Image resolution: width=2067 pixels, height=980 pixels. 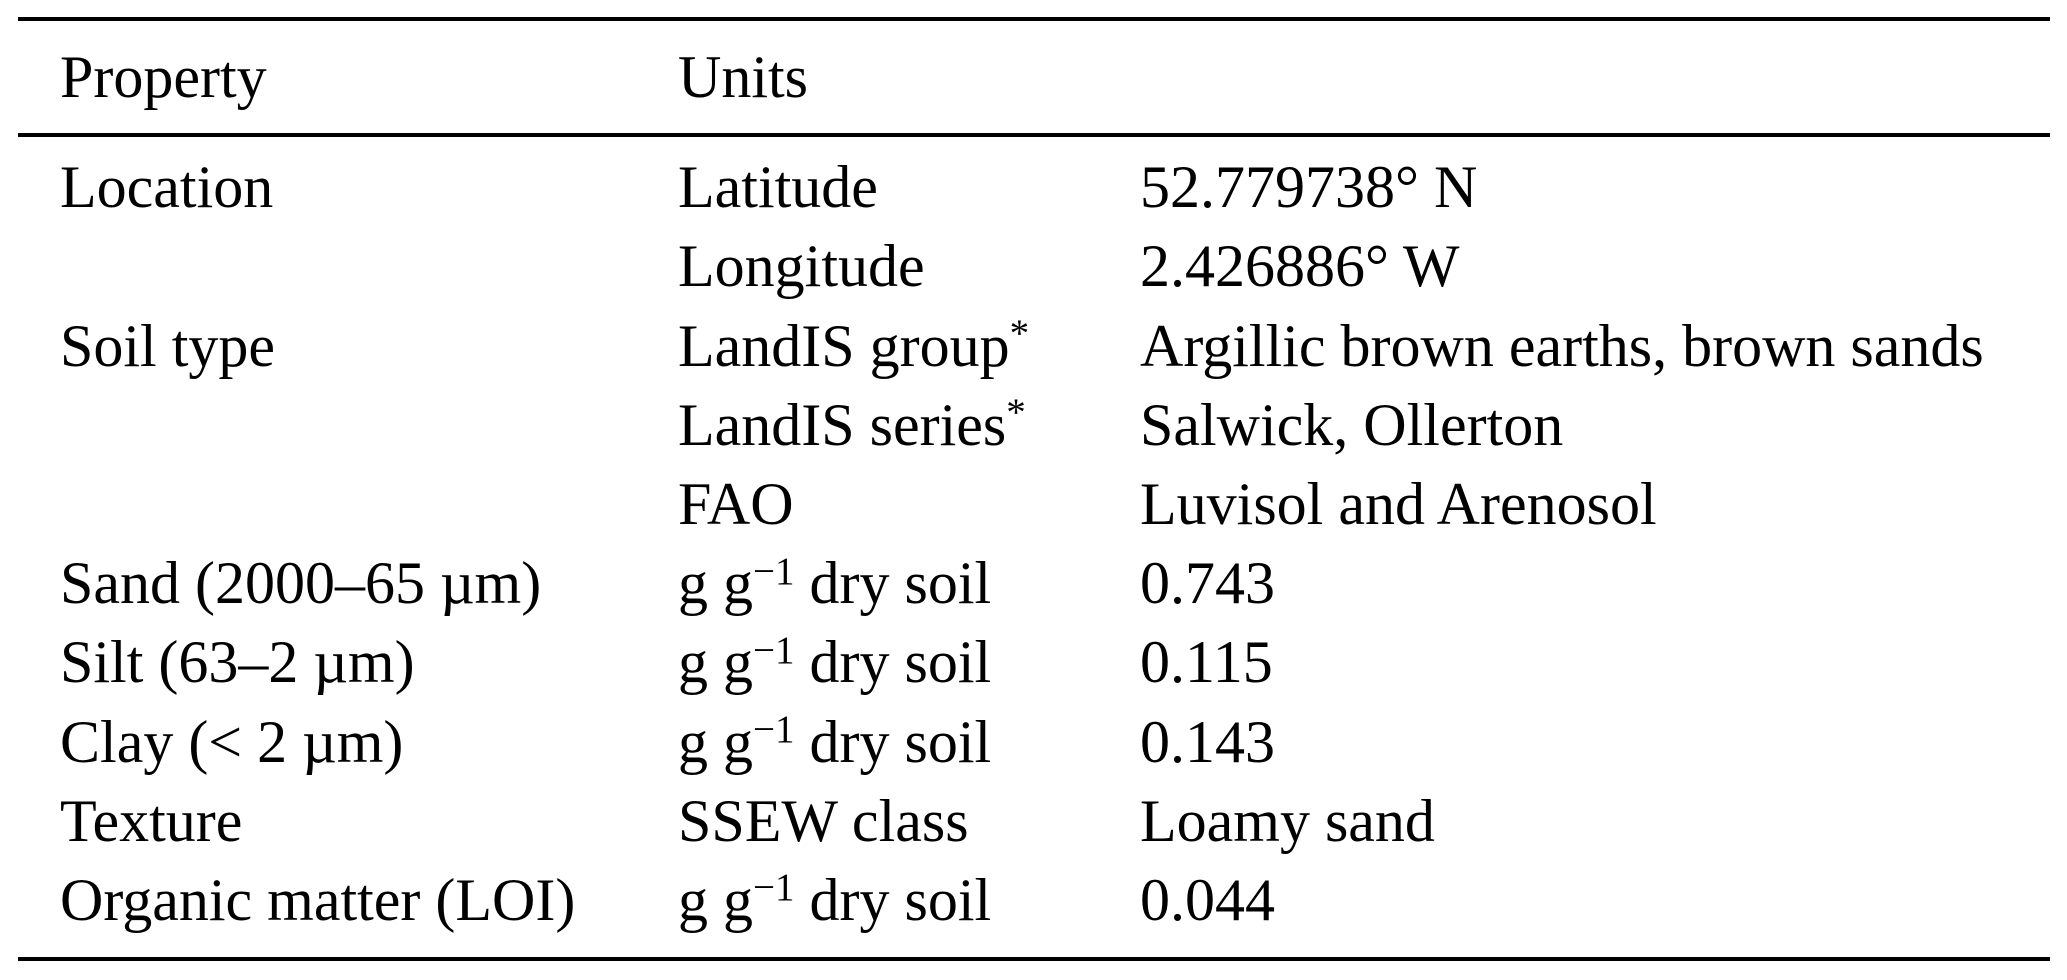 I want to click on units-base: Longitude, so click(x=801, y=266).